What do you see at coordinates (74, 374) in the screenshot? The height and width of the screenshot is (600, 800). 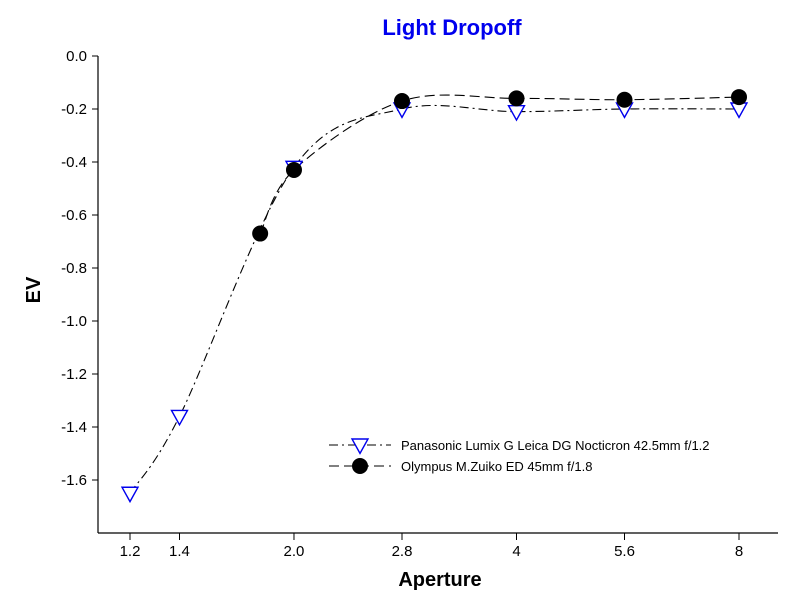 I see `y-tick-label: -1.2` at bounding box center [74, 374].